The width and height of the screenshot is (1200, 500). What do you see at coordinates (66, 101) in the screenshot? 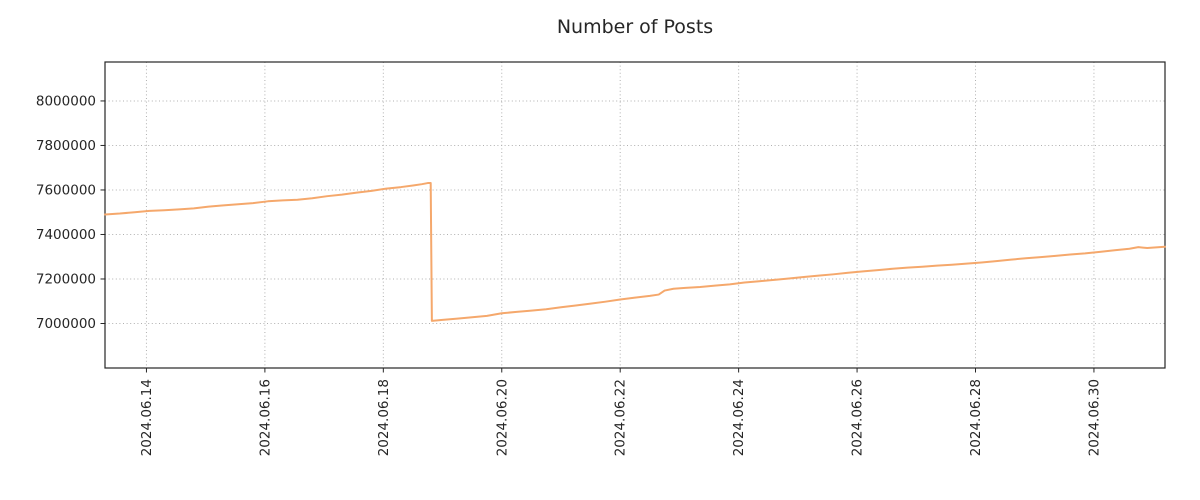
I see `y-tick-label: 8000000` at bounding box center [66, 101].